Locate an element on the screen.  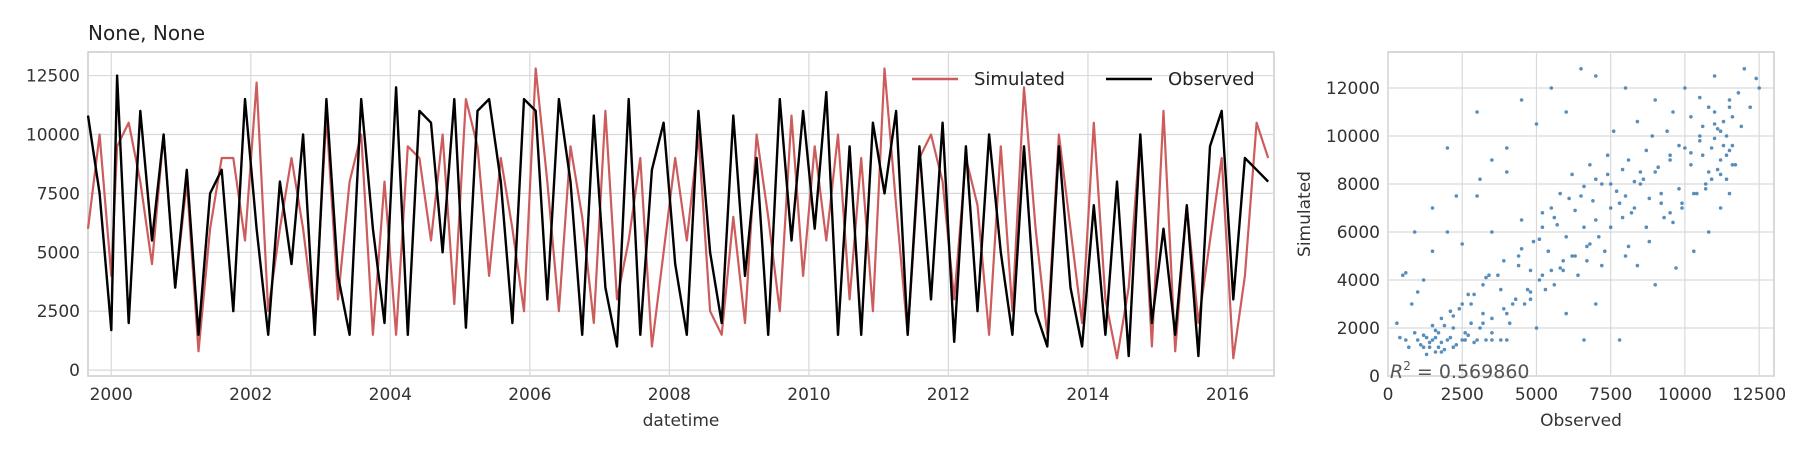
scatter-y-tick-label: 12000 is located at coordinates (1353, 89).